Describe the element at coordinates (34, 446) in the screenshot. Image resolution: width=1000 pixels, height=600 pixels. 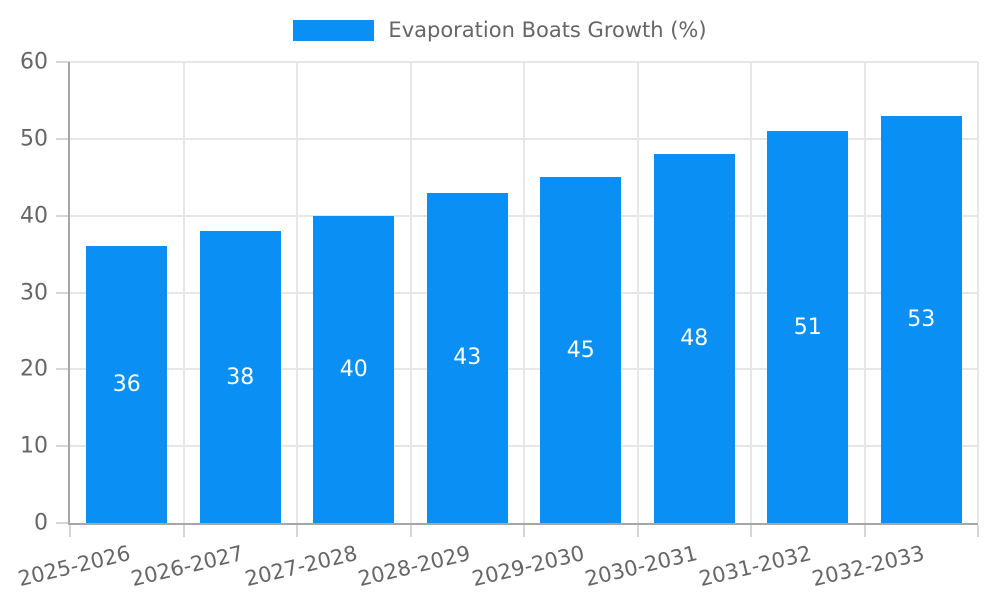
I see `y-axis-tick-label: 10` at that location.